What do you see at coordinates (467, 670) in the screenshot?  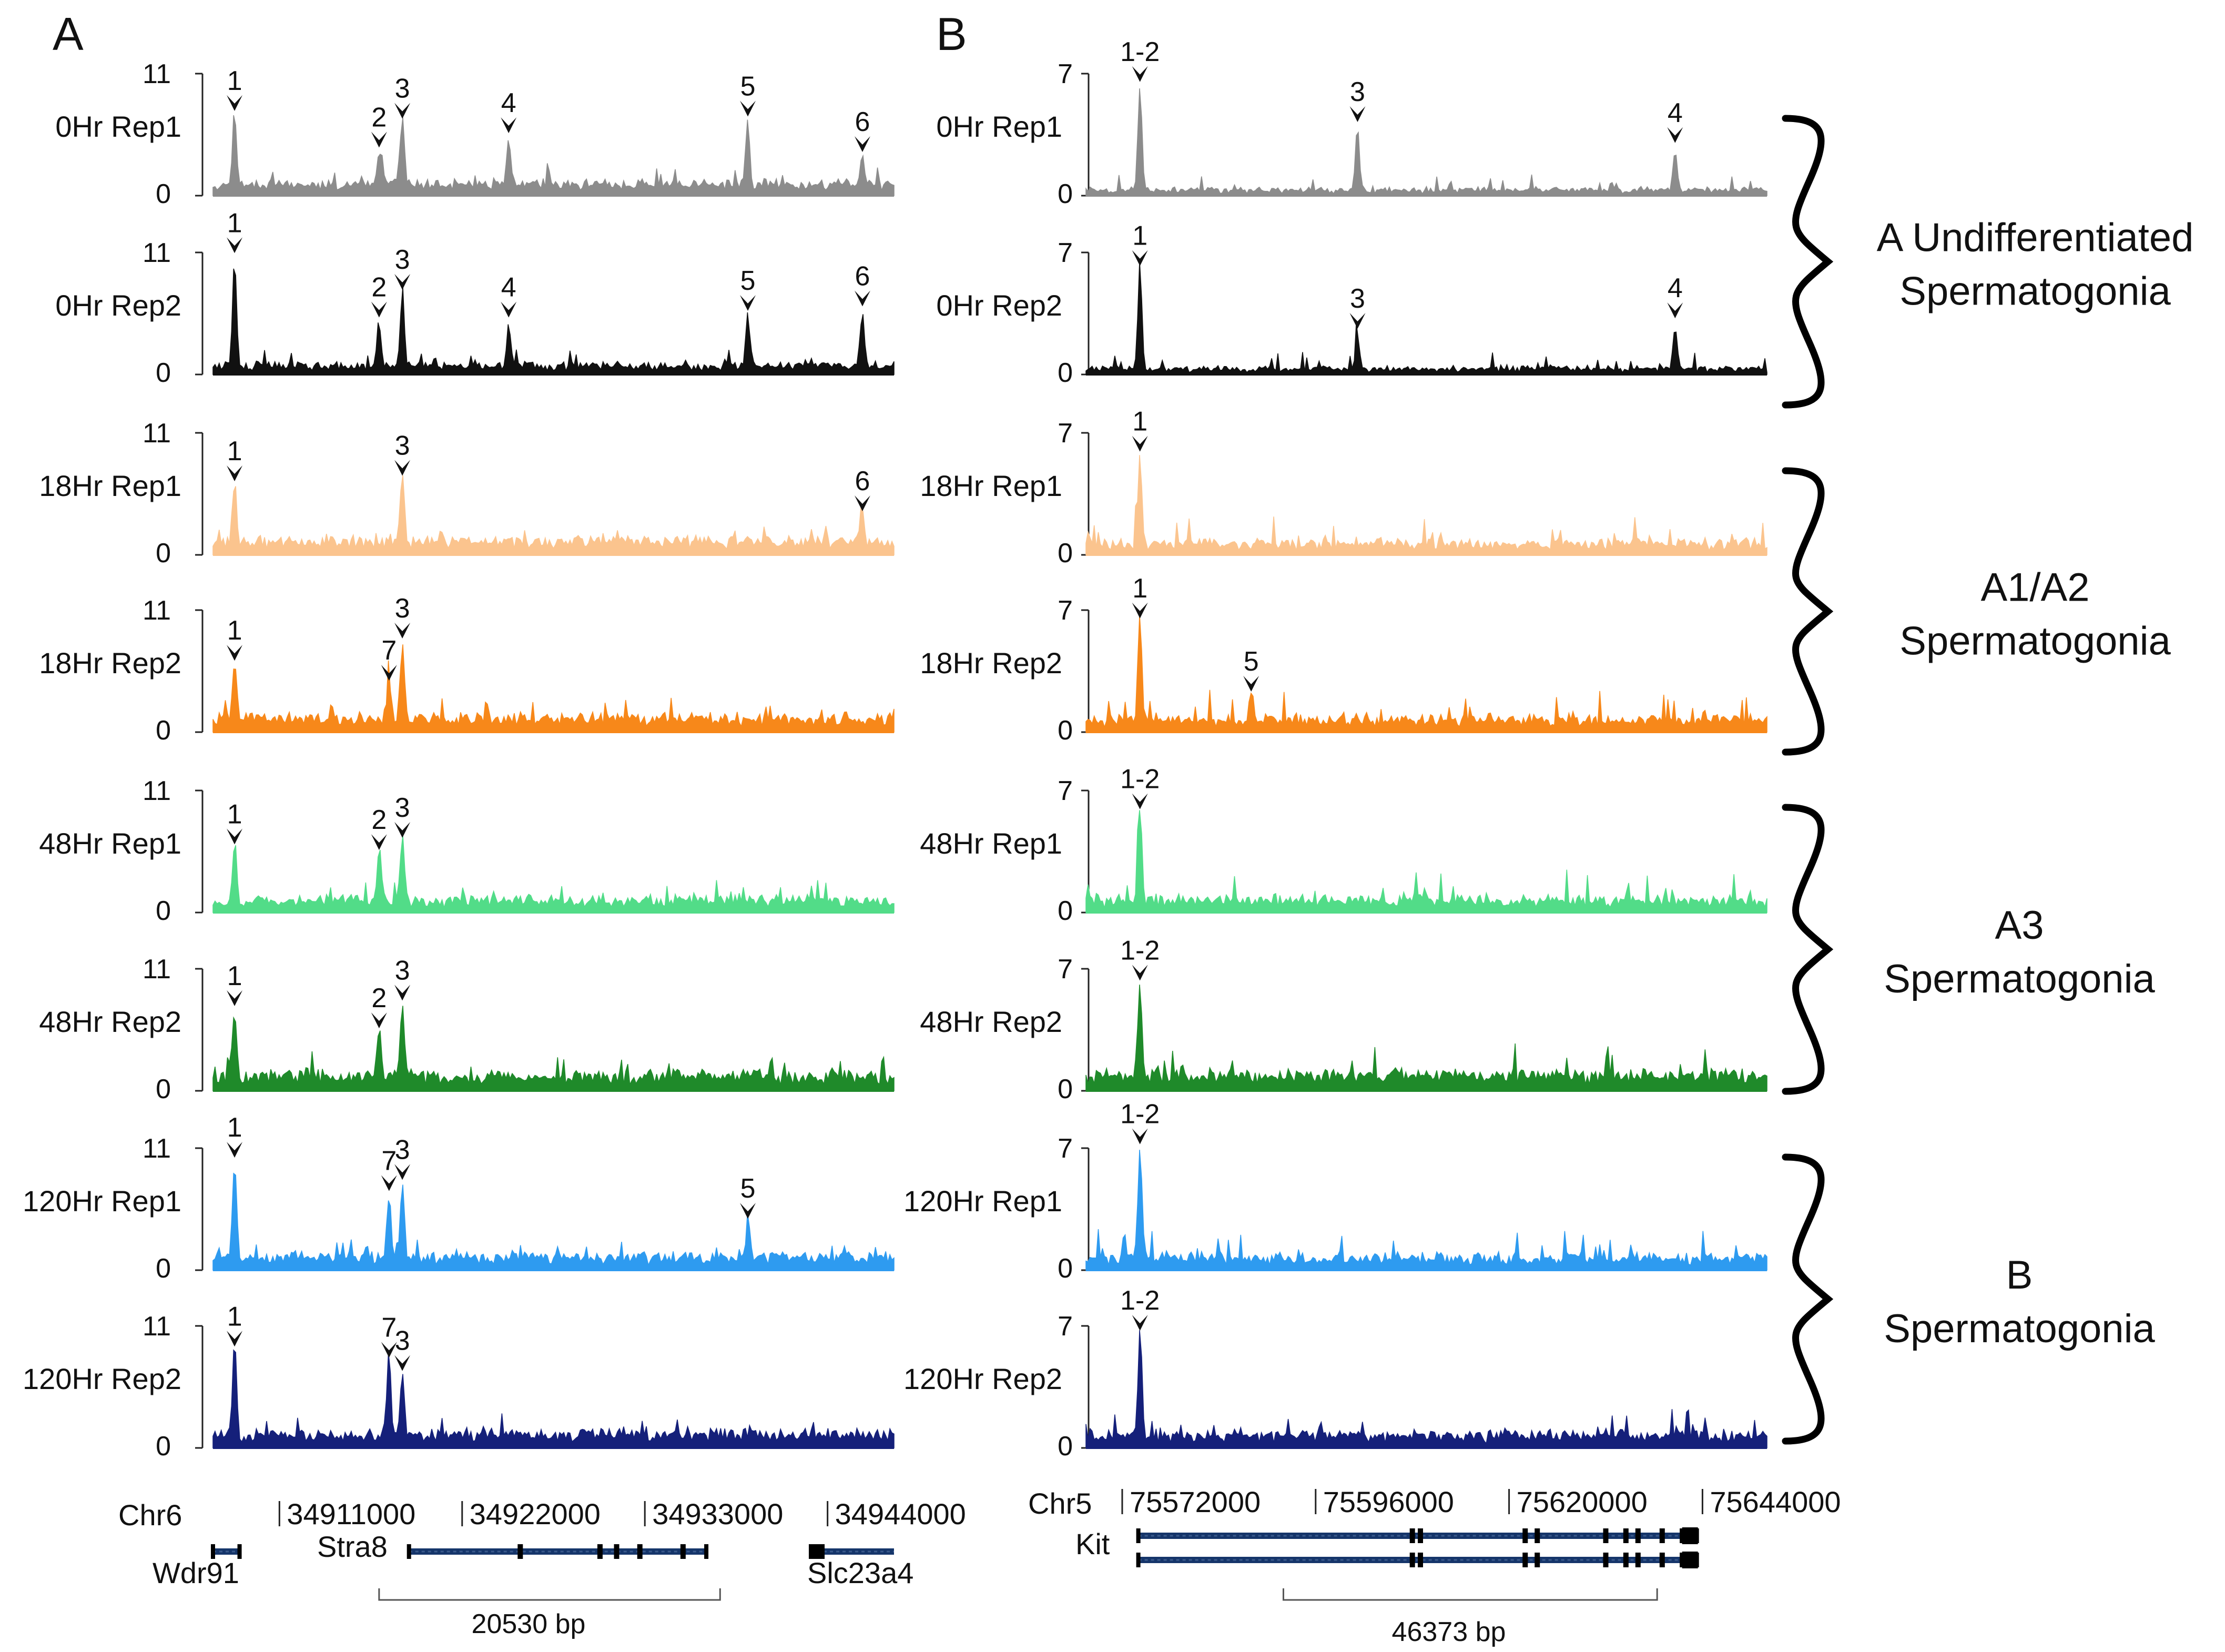 I see `pa-track-4: 18Hr Rep2 11 0 1 7 3` at bounding box center [467, 670].